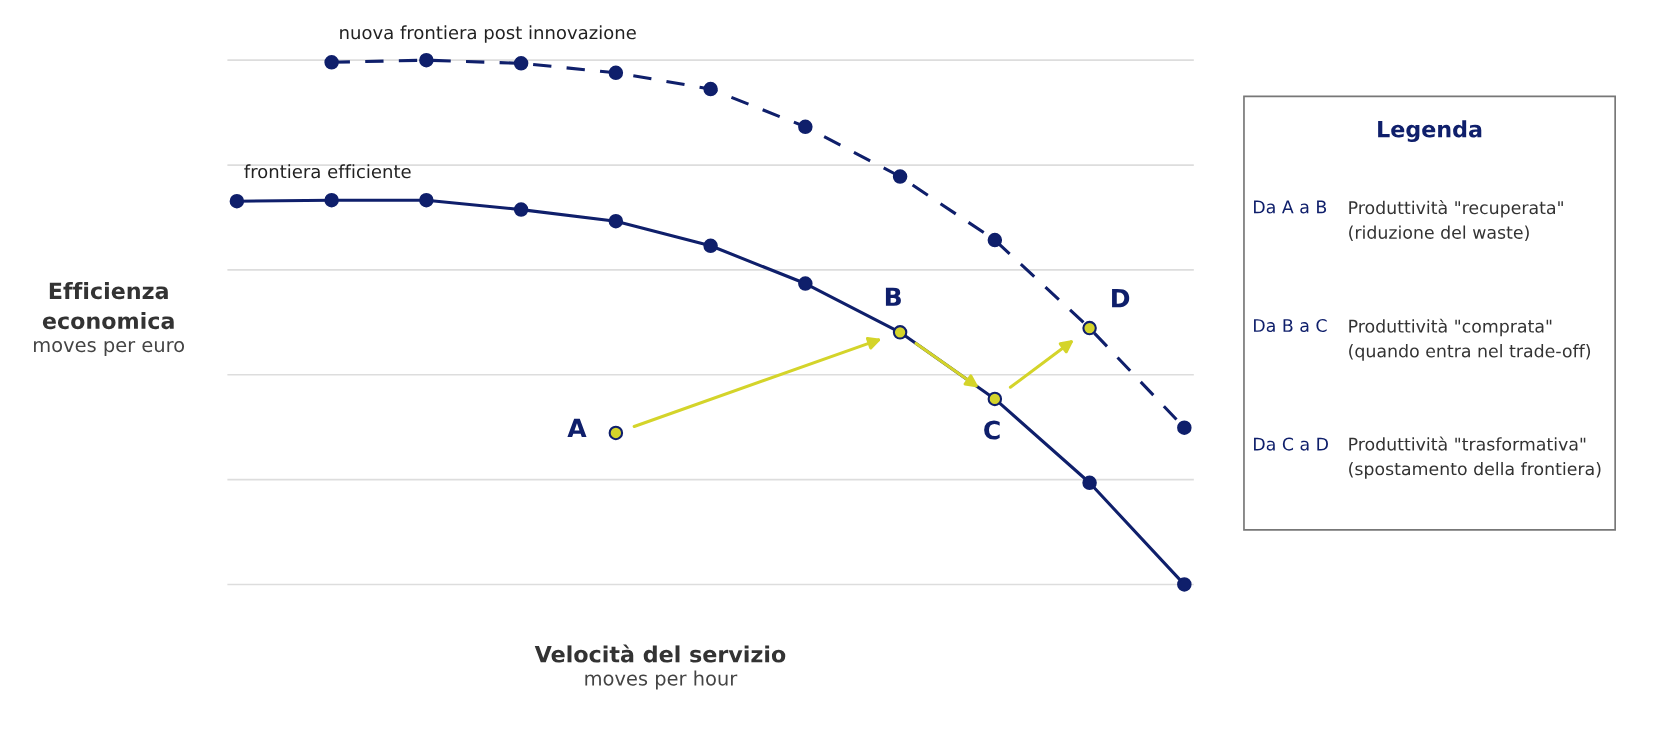 The image size is (1672, 741). I want to click on annotation: B, so click(893, 296).